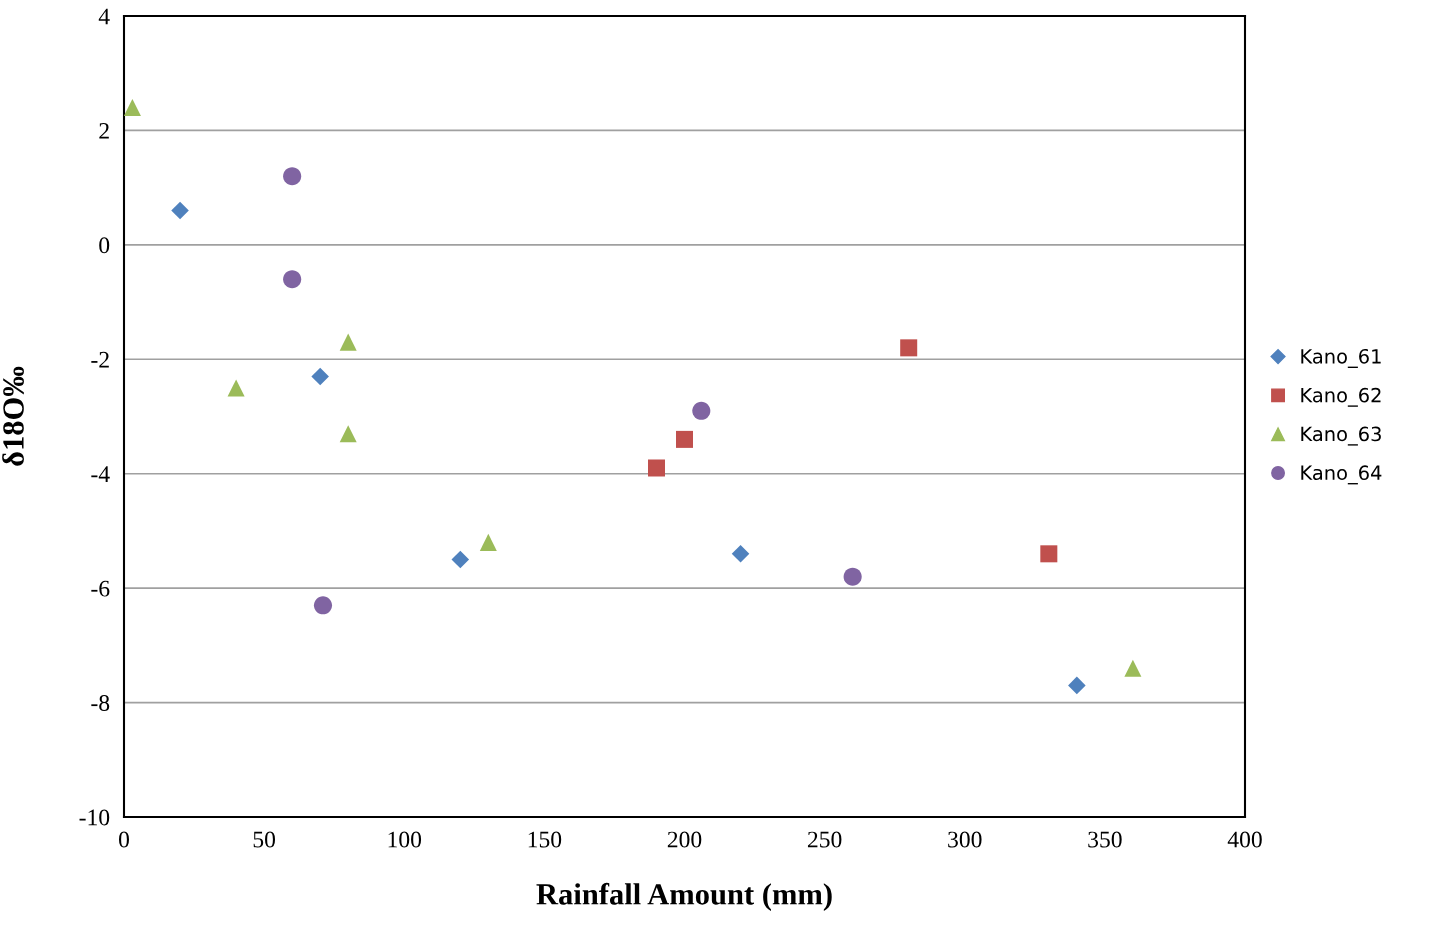 This screenshot has height=927, width=1431. What do you see at coordinates (124, 839) in the screenshot?
I see `x-tick-label: 0` at bounding box center [124, 839].